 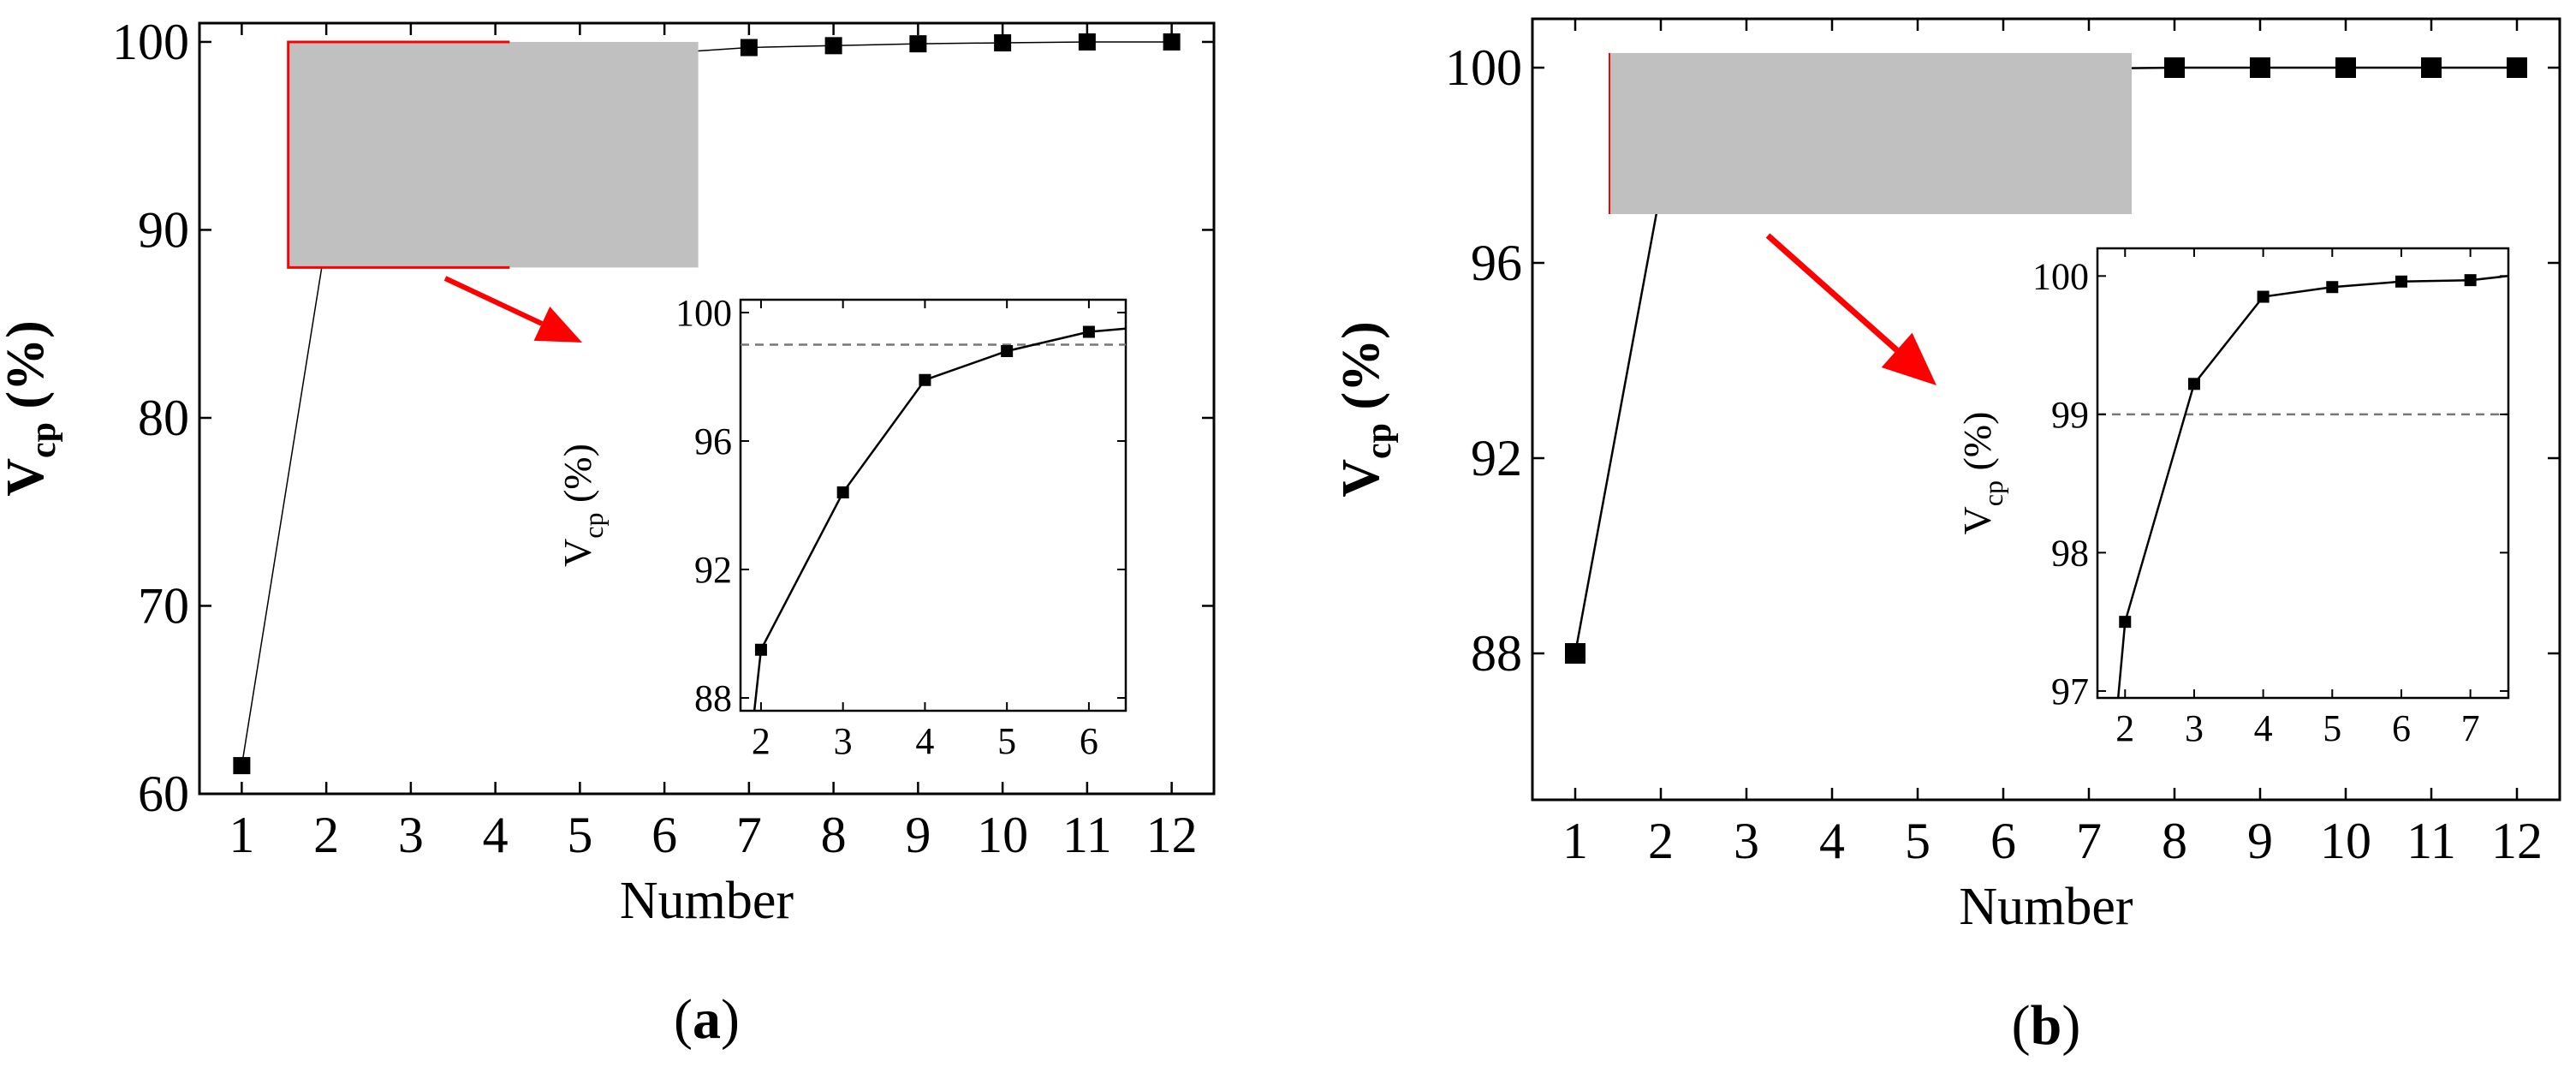 I want to click on panel-a-label-part: ), so click(x=730, y=1019).